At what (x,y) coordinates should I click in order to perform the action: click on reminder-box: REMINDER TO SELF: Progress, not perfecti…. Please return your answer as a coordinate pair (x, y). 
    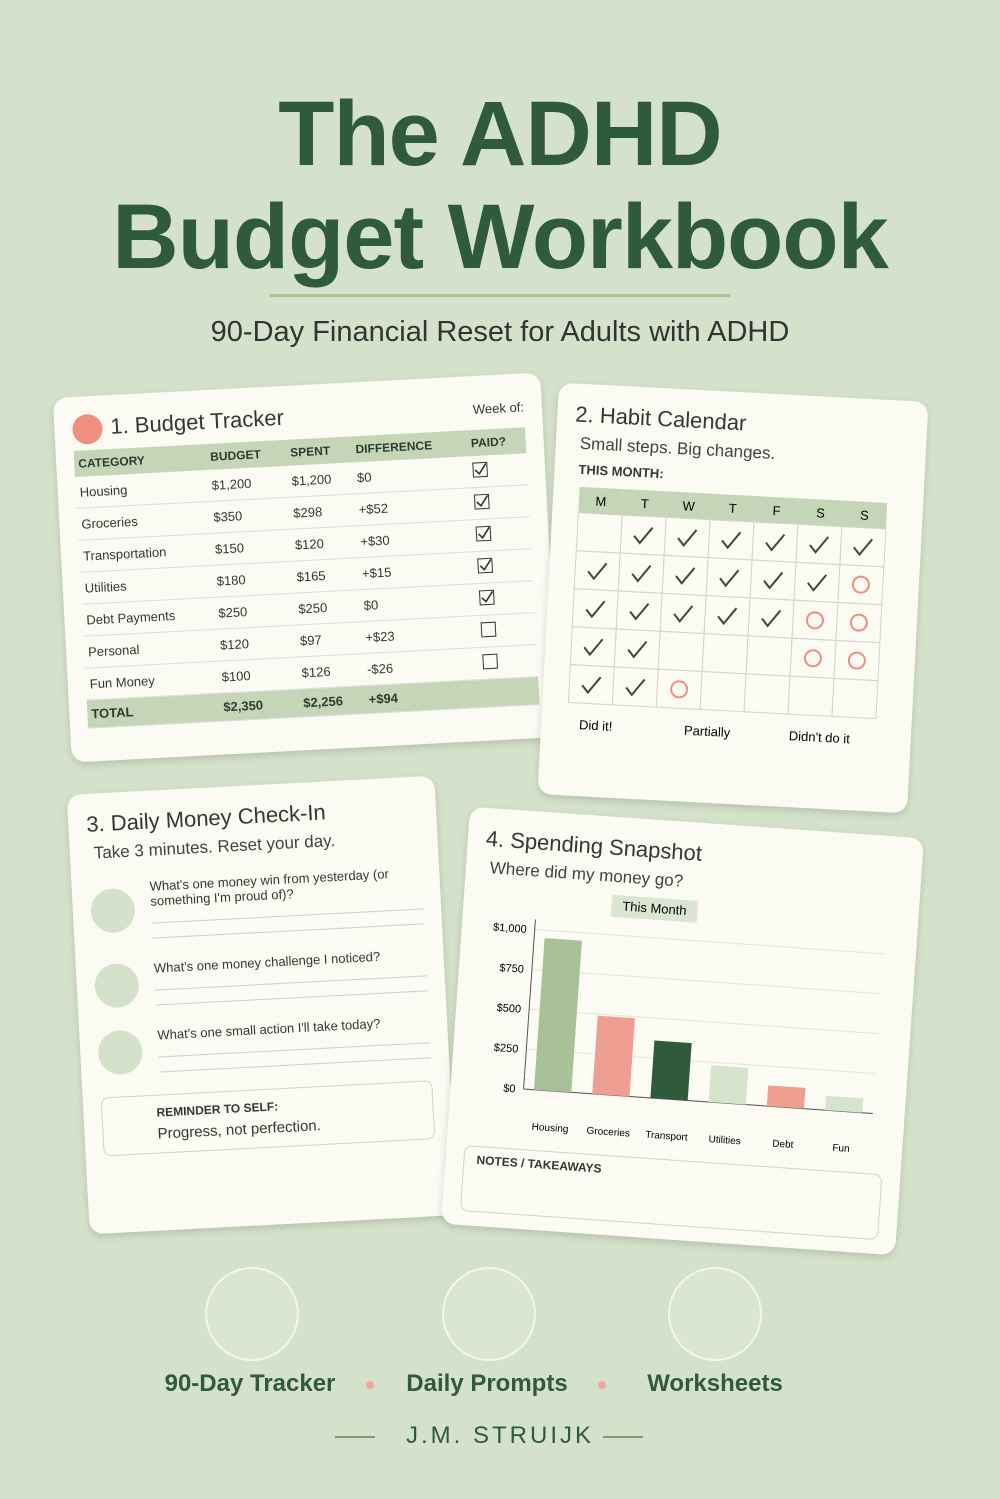
    Looking at the image, I should click on (268, 1118).